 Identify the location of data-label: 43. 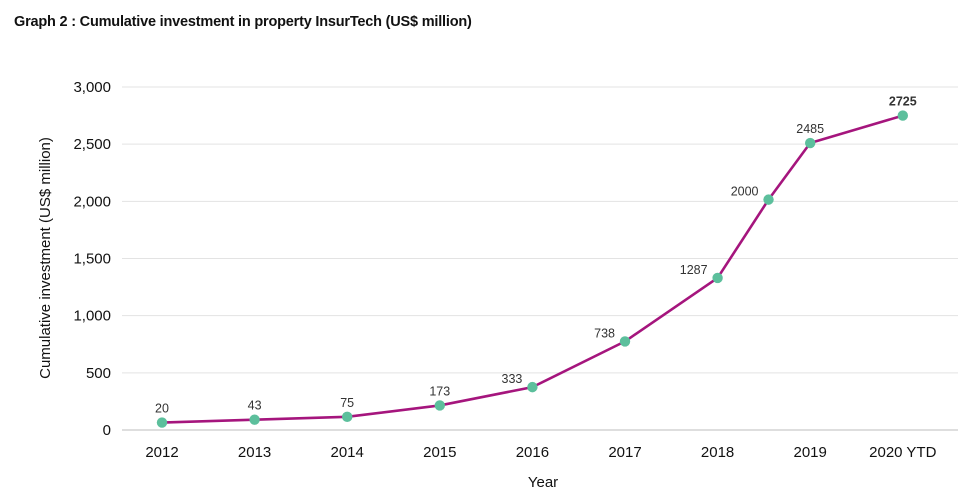
(255, 406).